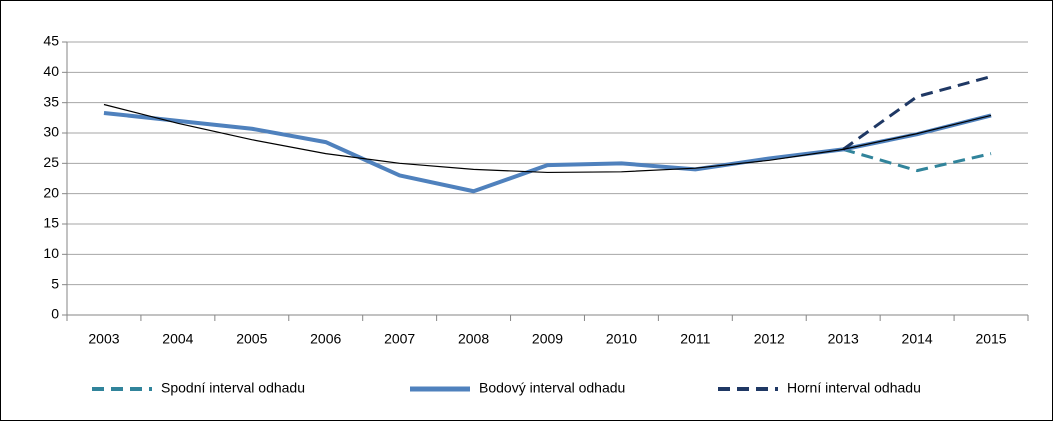  Describe the element at coordinates (473, 339) in the screenshot. I see `x-tick-label: 2008` at that location.